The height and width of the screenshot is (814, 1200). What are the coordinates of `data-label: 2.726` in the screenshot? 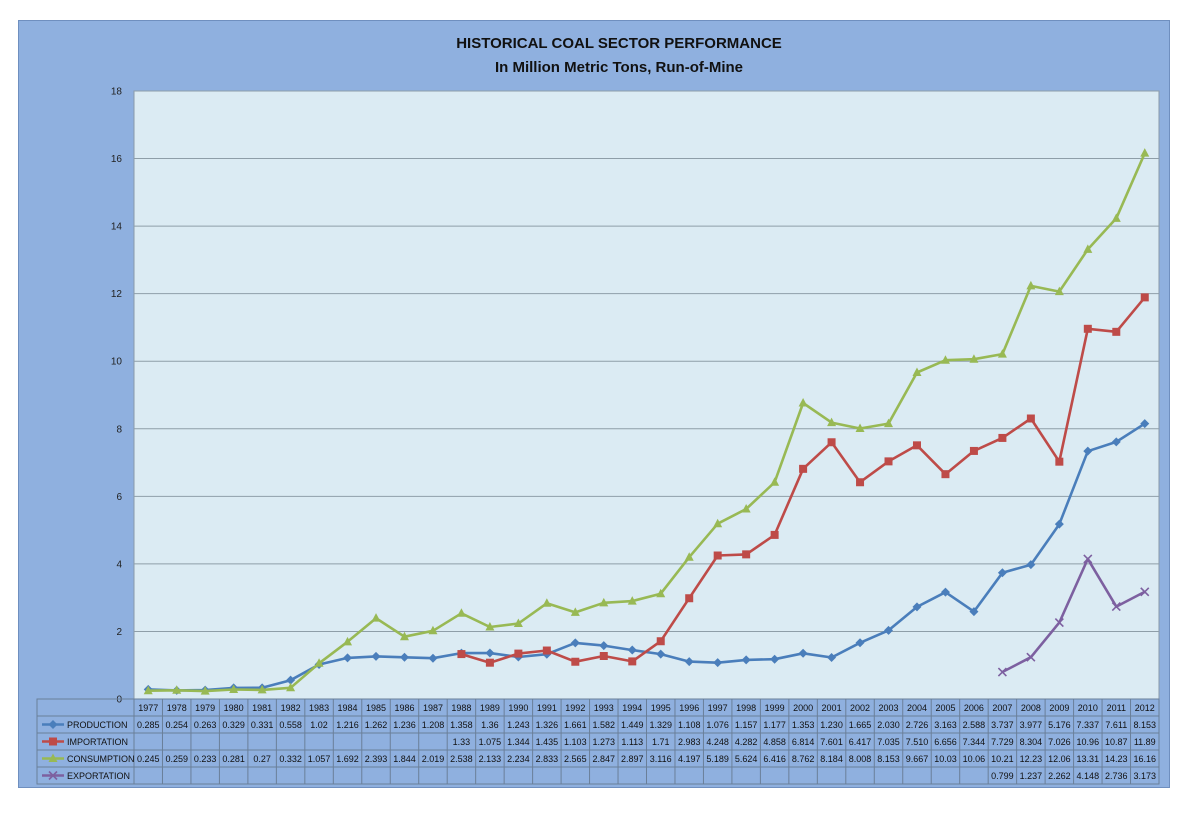 It's located at (917, 725).